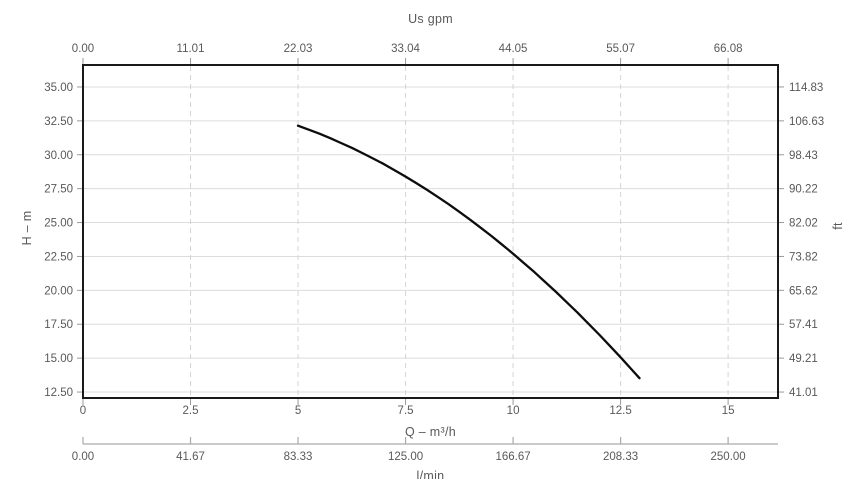  I want to click on secondary-x-tick-label: 83.33, so click(298, 457).